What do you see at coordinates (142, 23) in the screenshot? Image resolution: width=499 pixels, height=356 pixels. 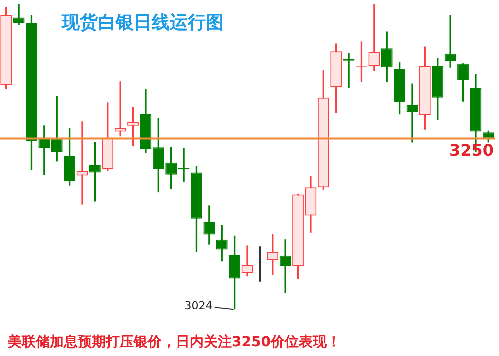 I see `text: 现货白银日线运行图` at bounding box center [142, 23].